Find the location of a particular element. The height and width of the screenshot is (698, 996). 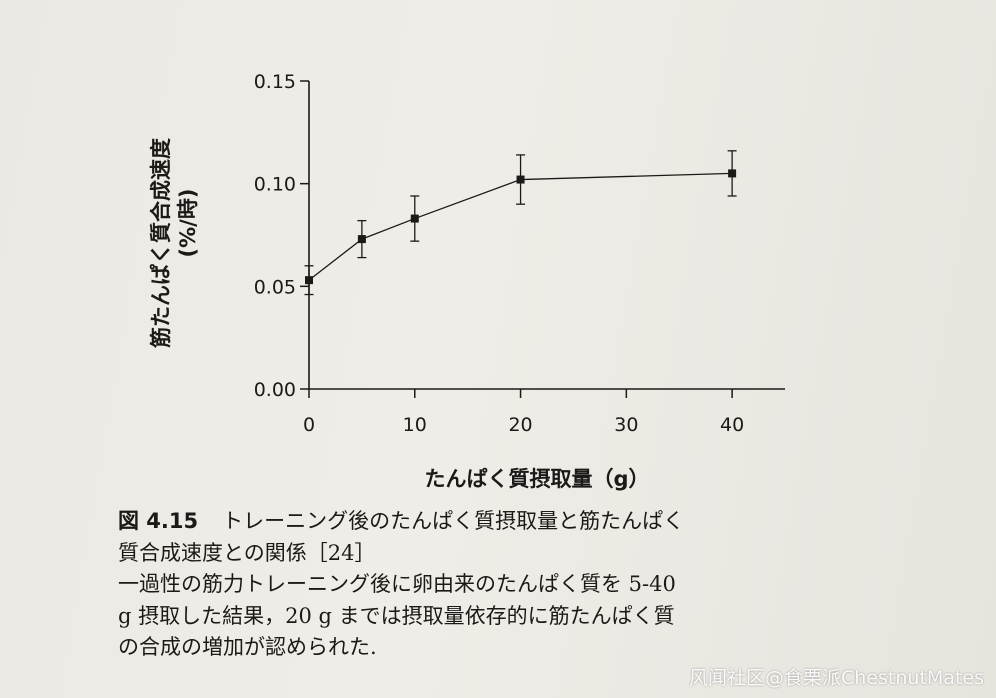

x-axis-title: たんぱく質摂取量（g） is located at coordinates (536, 479).